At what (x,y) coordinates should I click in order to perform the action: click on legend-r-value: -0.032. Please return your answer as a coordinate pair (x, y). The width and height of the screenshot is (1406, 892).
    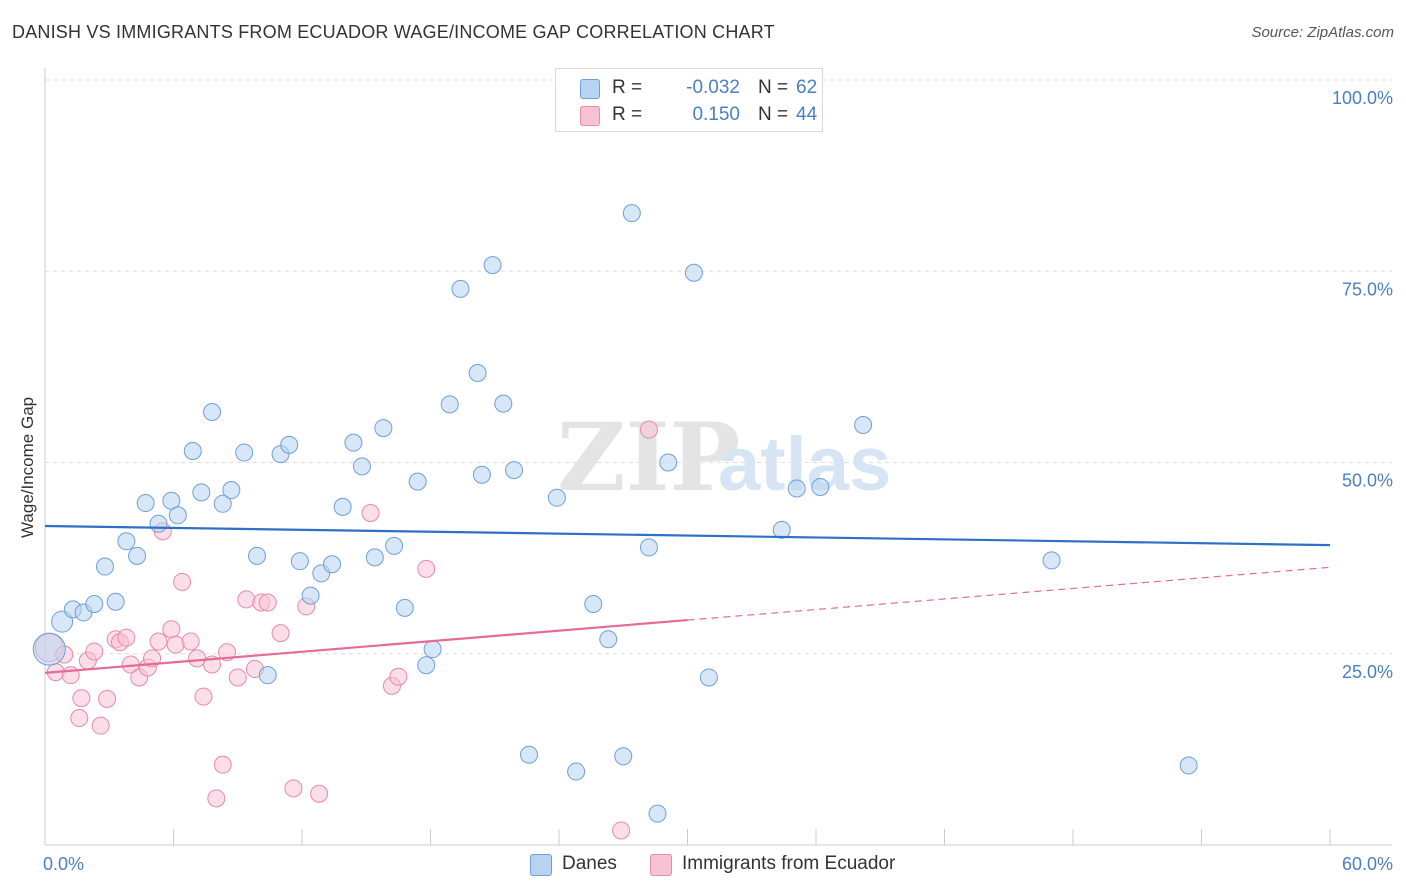
    Looking at the image, I should click on (713, 87).